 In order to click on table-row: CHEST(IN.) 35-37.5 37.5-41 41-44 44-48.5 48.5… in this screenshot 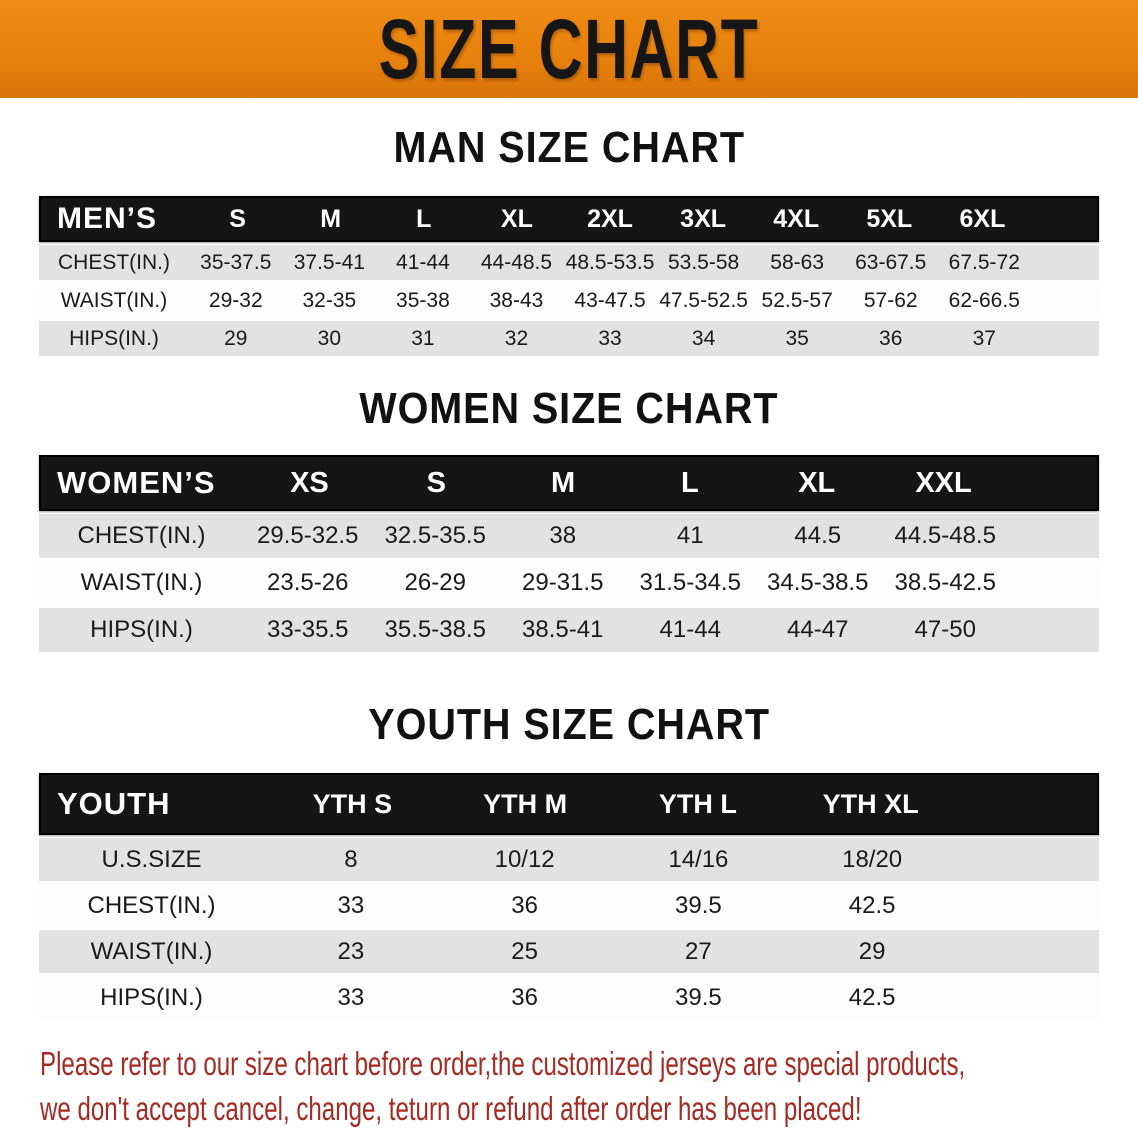, I will do `click(569, 262)`.